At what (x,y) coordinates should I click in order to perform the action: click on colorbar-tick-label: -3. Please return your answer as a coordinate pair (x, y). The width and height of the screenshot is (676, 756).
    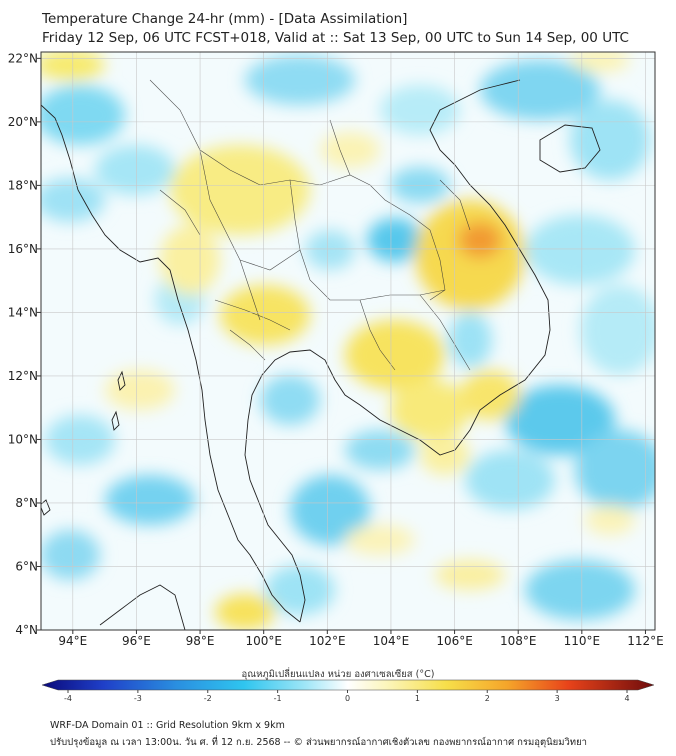
    Looking at the image, I should click on (138, 698).